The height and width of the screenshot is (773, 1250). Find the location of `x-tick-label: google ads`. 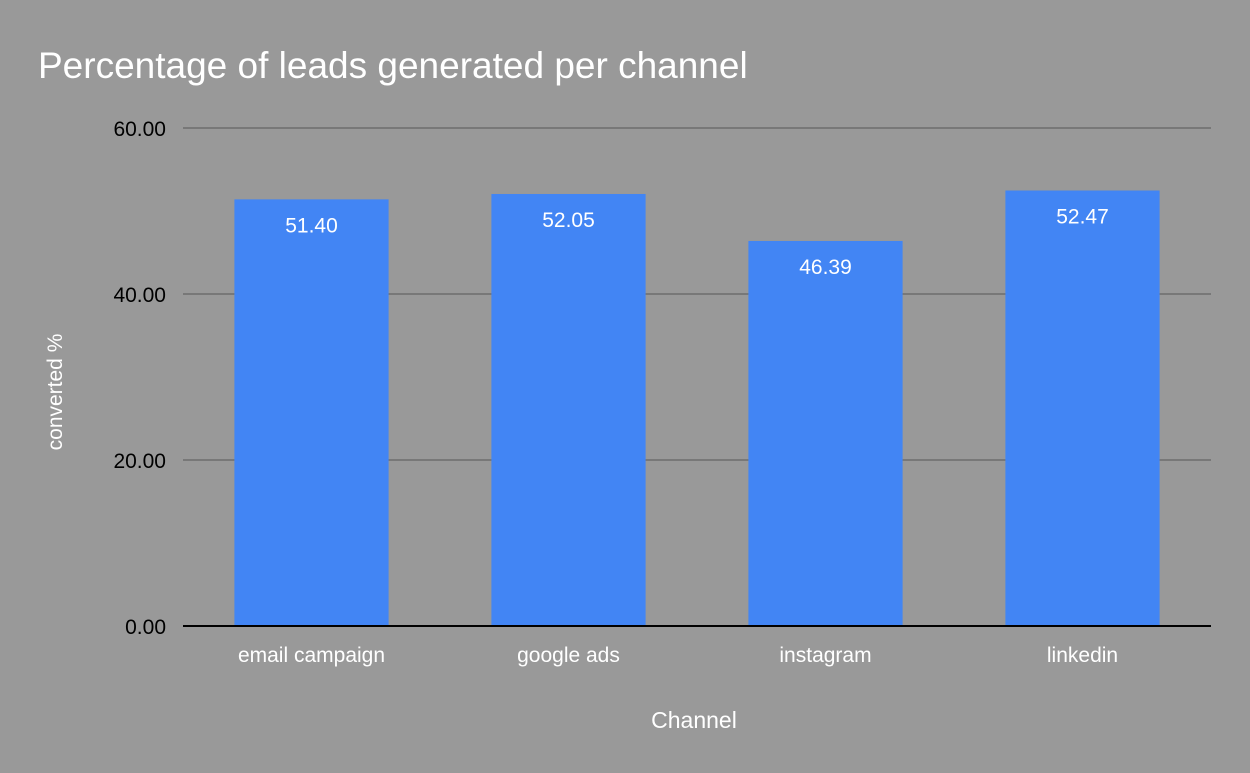

x-tick-label: google ads is located at coordinates (568, 655).